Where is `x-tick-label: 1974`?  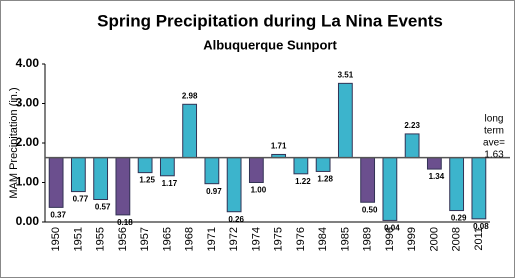
x-tick-label: 1974 is located at coordinates (256, 239).